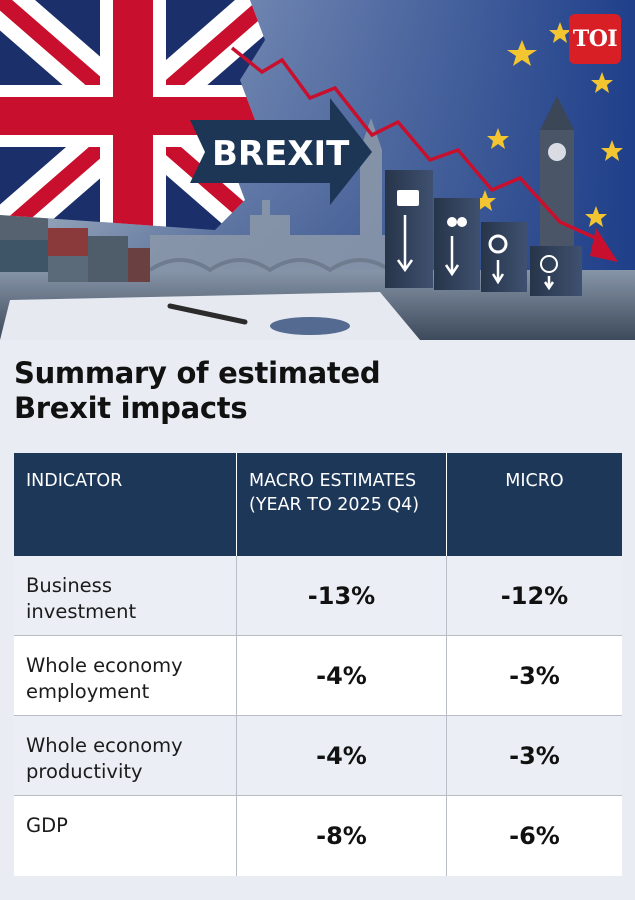 The image size is (635, 900). I want to click on table-row: Whole economy employment -4% -3%, so click(318, 676).